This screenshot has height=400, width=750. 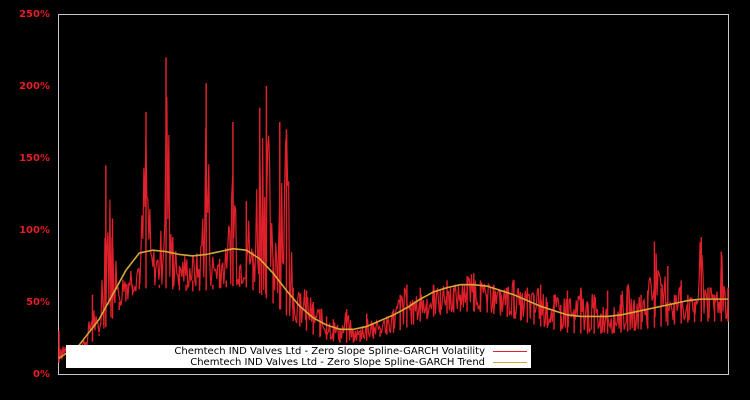 I want to click on y-tick-label: 200%, so click(x=34, y=86).